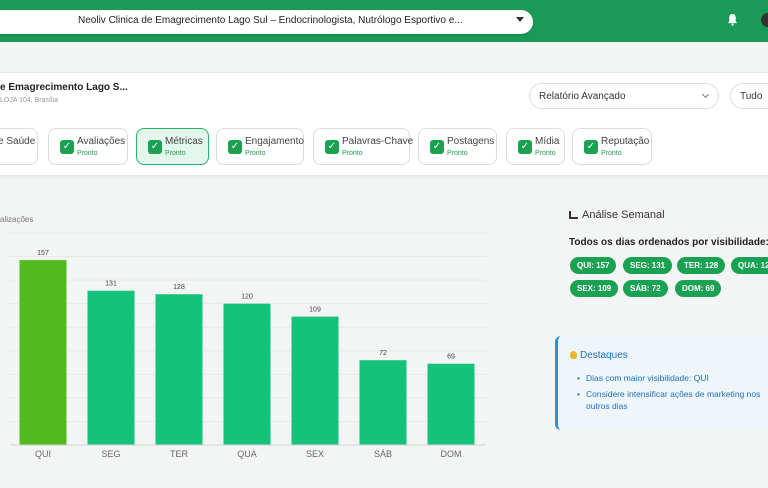 The image size is (768, 488). Describe the element at coordinates (43, 253) in the screenshot. I see `data-label: 157` at that location.